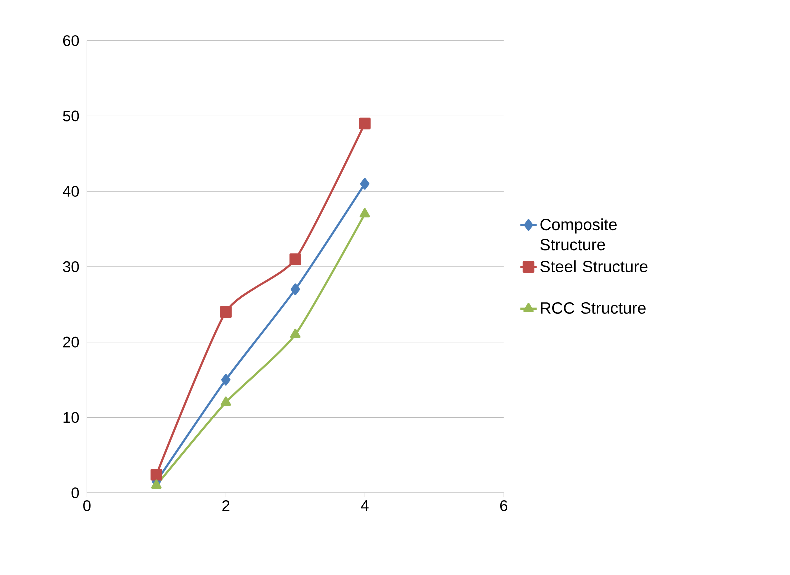 The width and height of the screenshot is (790, 575). What do you see at coordinates (593, 308) in the screenshot?
I see `legend-label: RCC Structure` at bounding box center [593, 308].